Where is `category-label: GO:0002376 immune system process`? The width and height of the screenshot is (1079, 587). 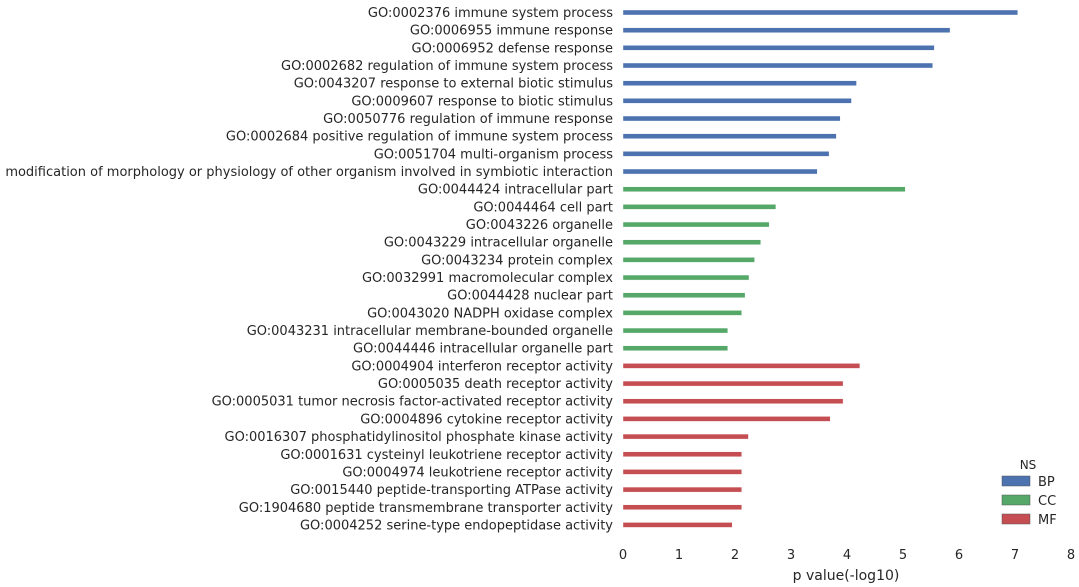
category-label: GO:0002376 immune system process is located at coordinates (490, 13).